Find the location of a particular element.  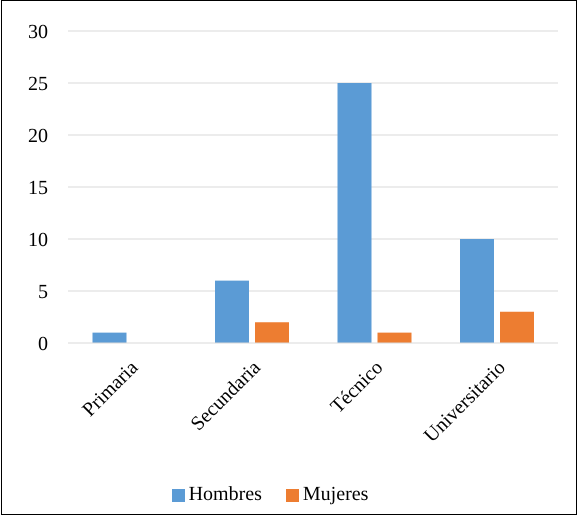

y-tick-label: 10 is located at coordinates (38, 240).